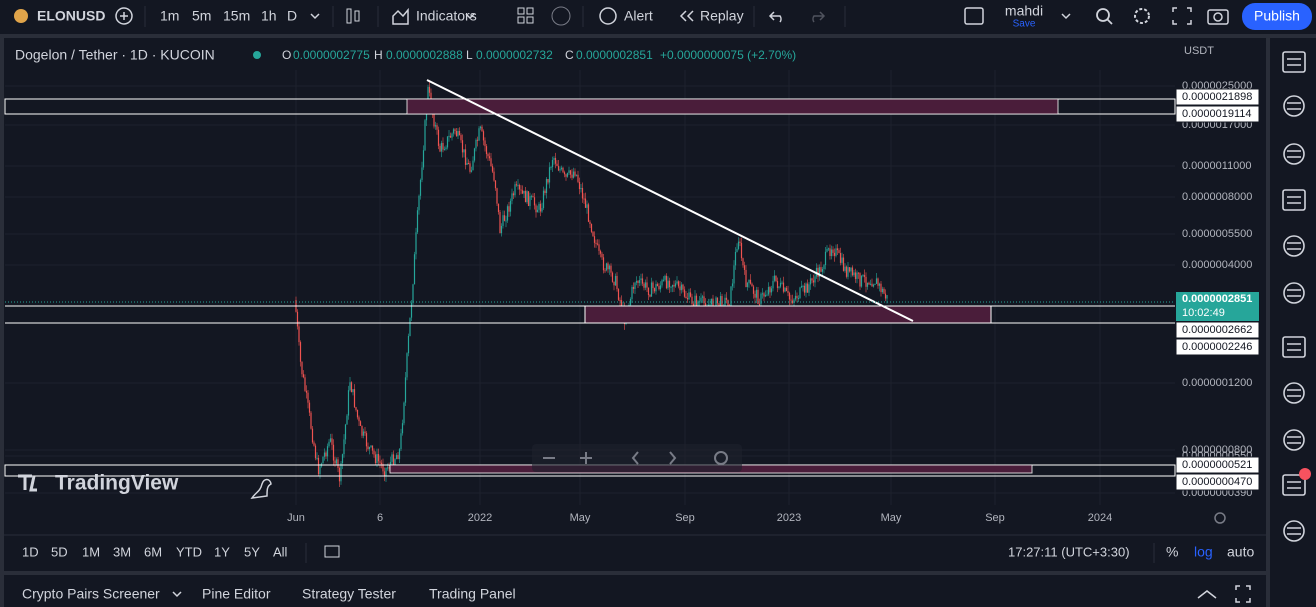 The width and height of the screenshot is (1316, 607). I want to click on interval: D, so click(292, 16).